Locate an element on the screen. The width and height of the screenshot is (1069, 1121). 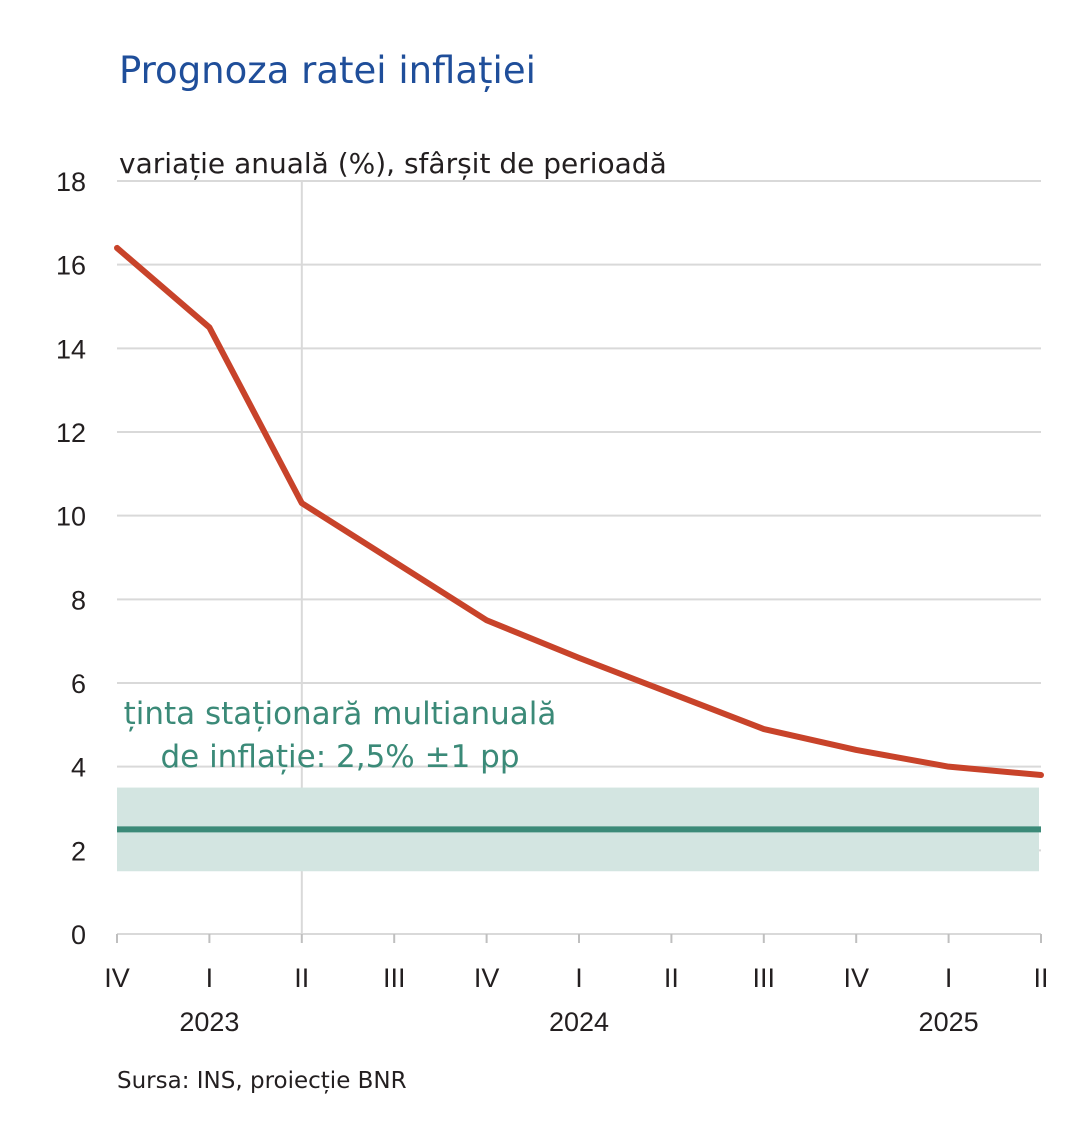
y-tick-label: 18 is located at coordinates (71, 182).